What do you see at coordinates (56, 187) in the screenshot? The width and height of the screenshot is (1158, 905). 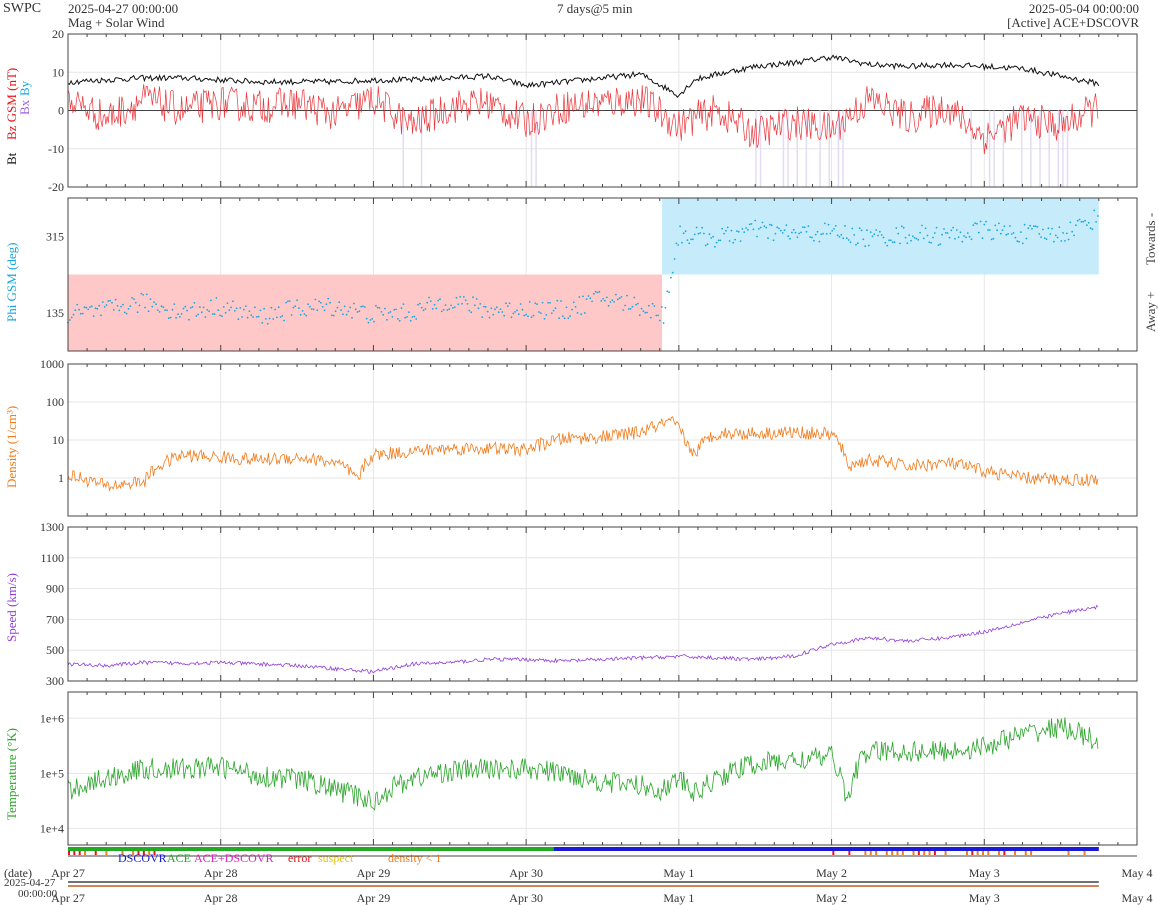 I see `mag-tick-label: -20` at bounding box center [56, 187].